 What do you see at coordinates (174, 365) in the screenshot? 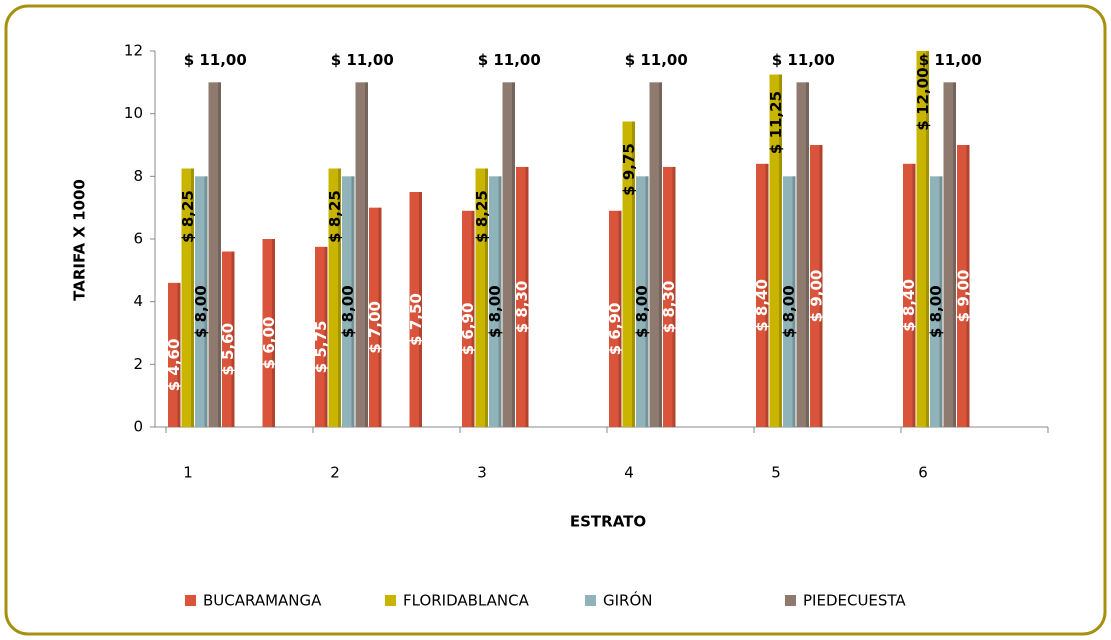
I see `value-label: $ 4,60` at bounding box center [174, 365].